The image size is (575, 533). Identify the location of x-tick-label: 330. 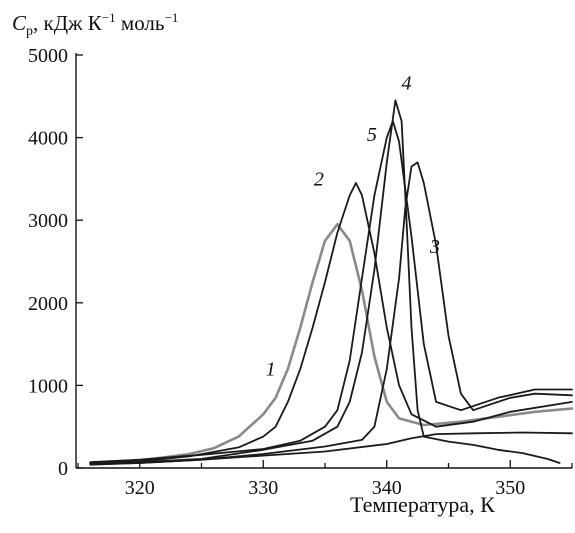
(263, 488).